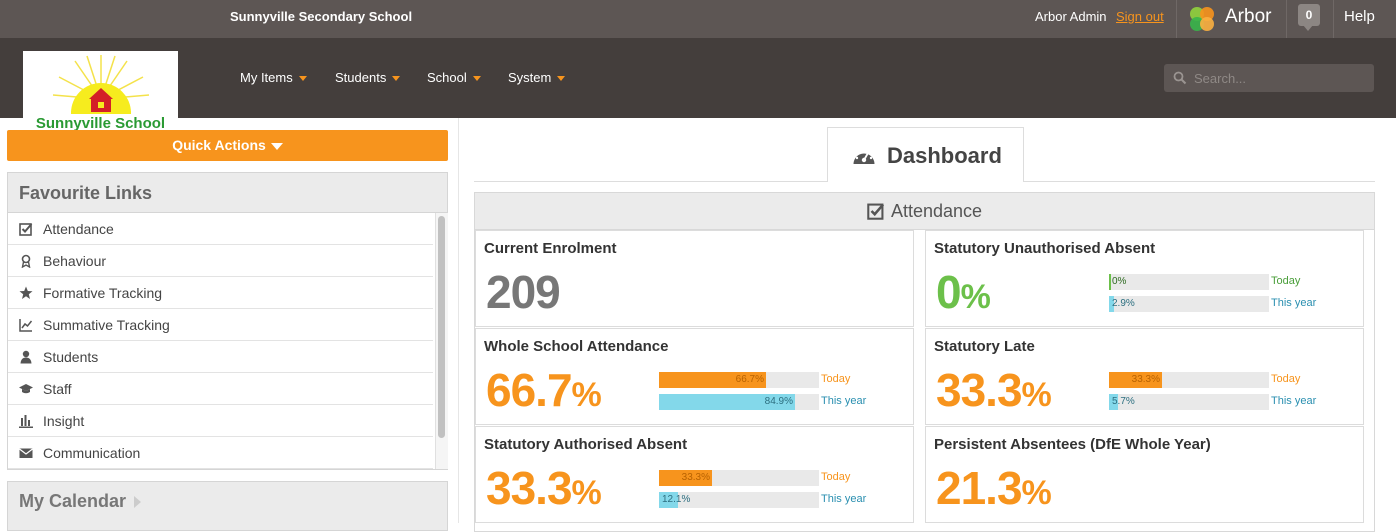 The height and width of the screenshot is (532, 1396). What do you see at coordinates (1180, 78) in the screenshot?
I see `search-icon` at bounding box center [1180, 78].